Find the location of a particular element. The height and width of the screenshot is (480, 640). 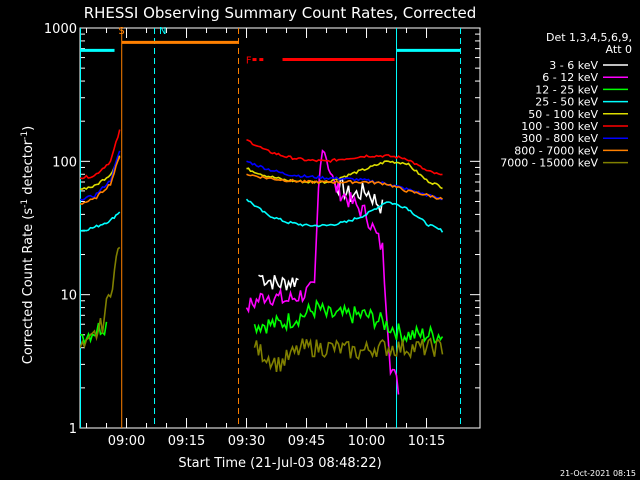

y-tick-label: 100 is located at coordinates (64, 162).